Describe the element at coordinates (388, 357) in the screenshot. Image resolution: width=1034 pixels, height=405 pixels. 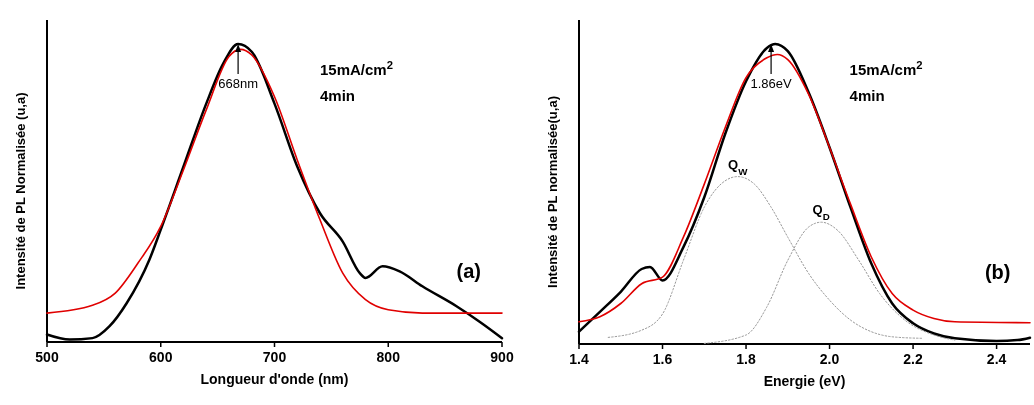
I see `x-tick-label: 800` at that location.